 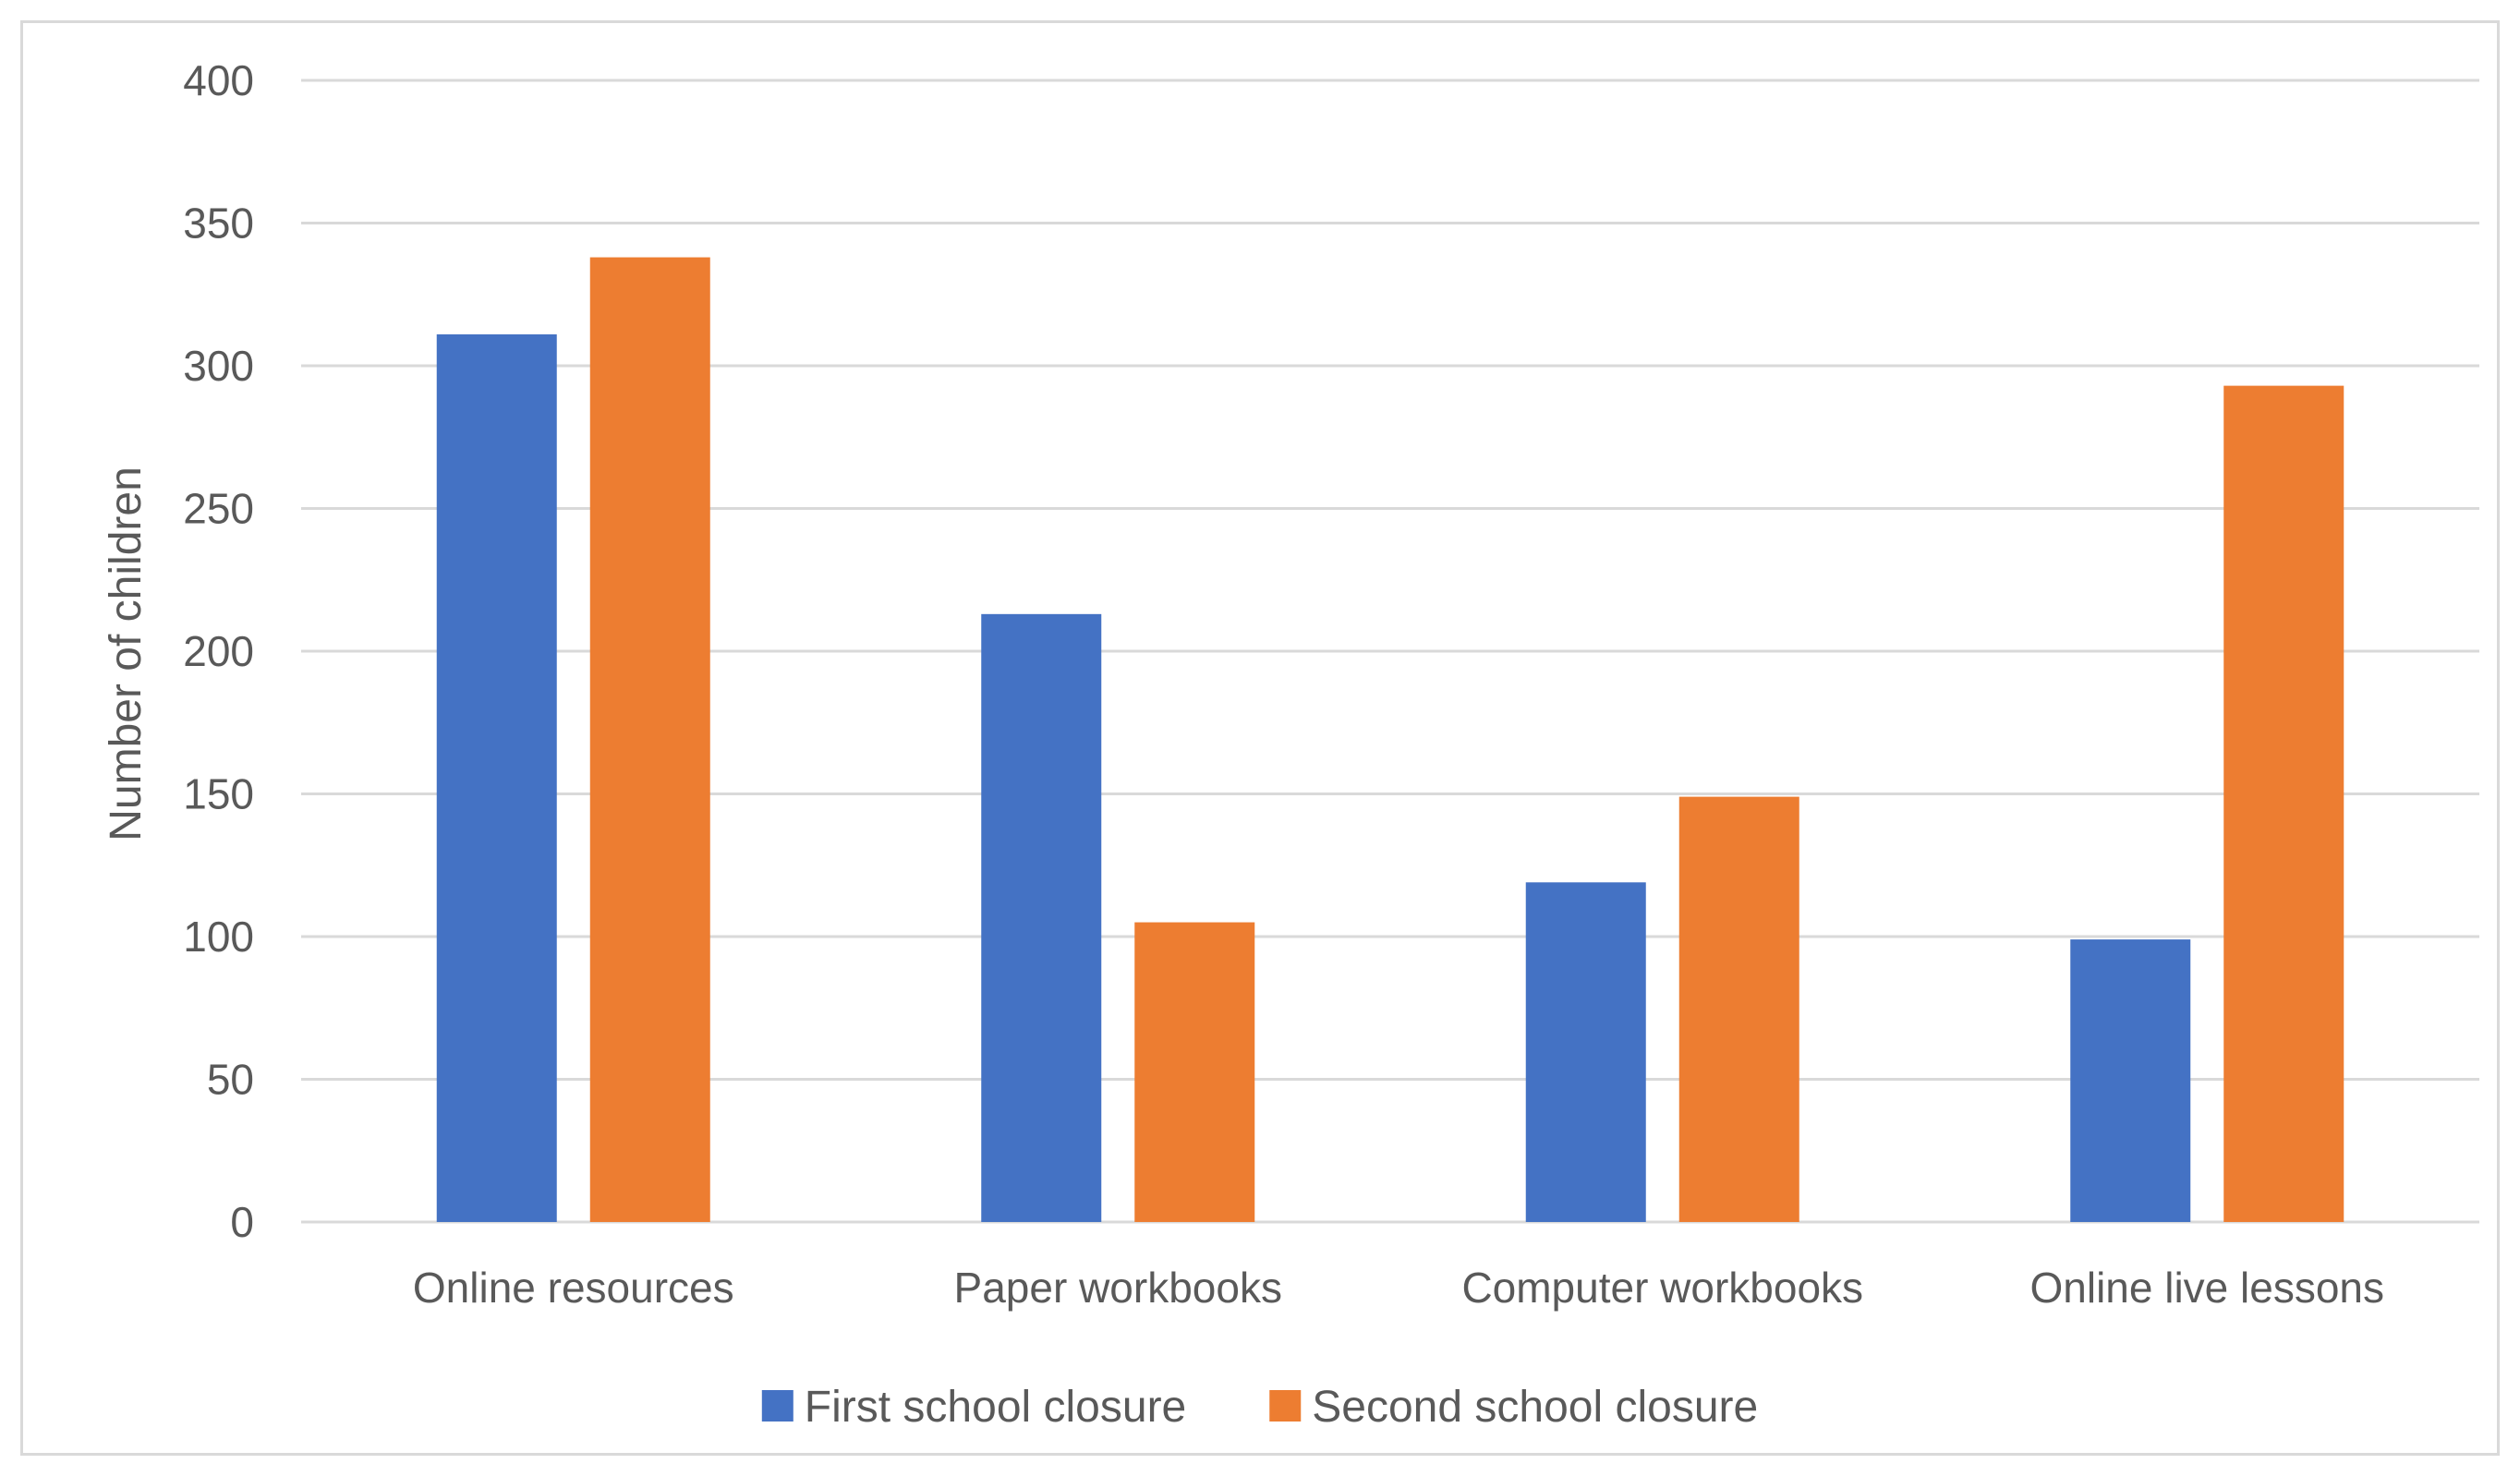 What do you see at coordinates (573, 1288) in the screenshot?
I see `x-category-label: Online resources` at bounding box center [573, 1288].